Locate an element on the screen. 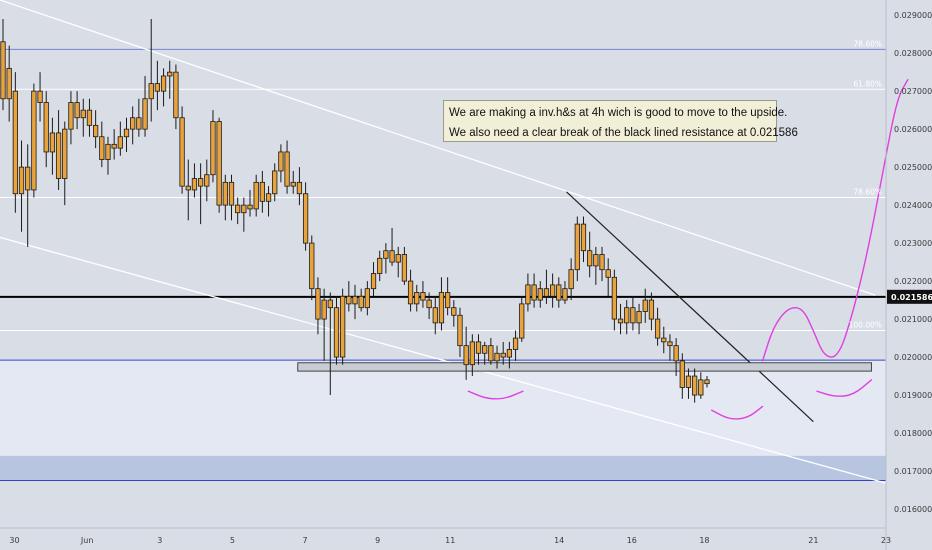 Image resolution: width=932 pixels, height=550 pixels. head-arc is located at coordinates (737, 412).